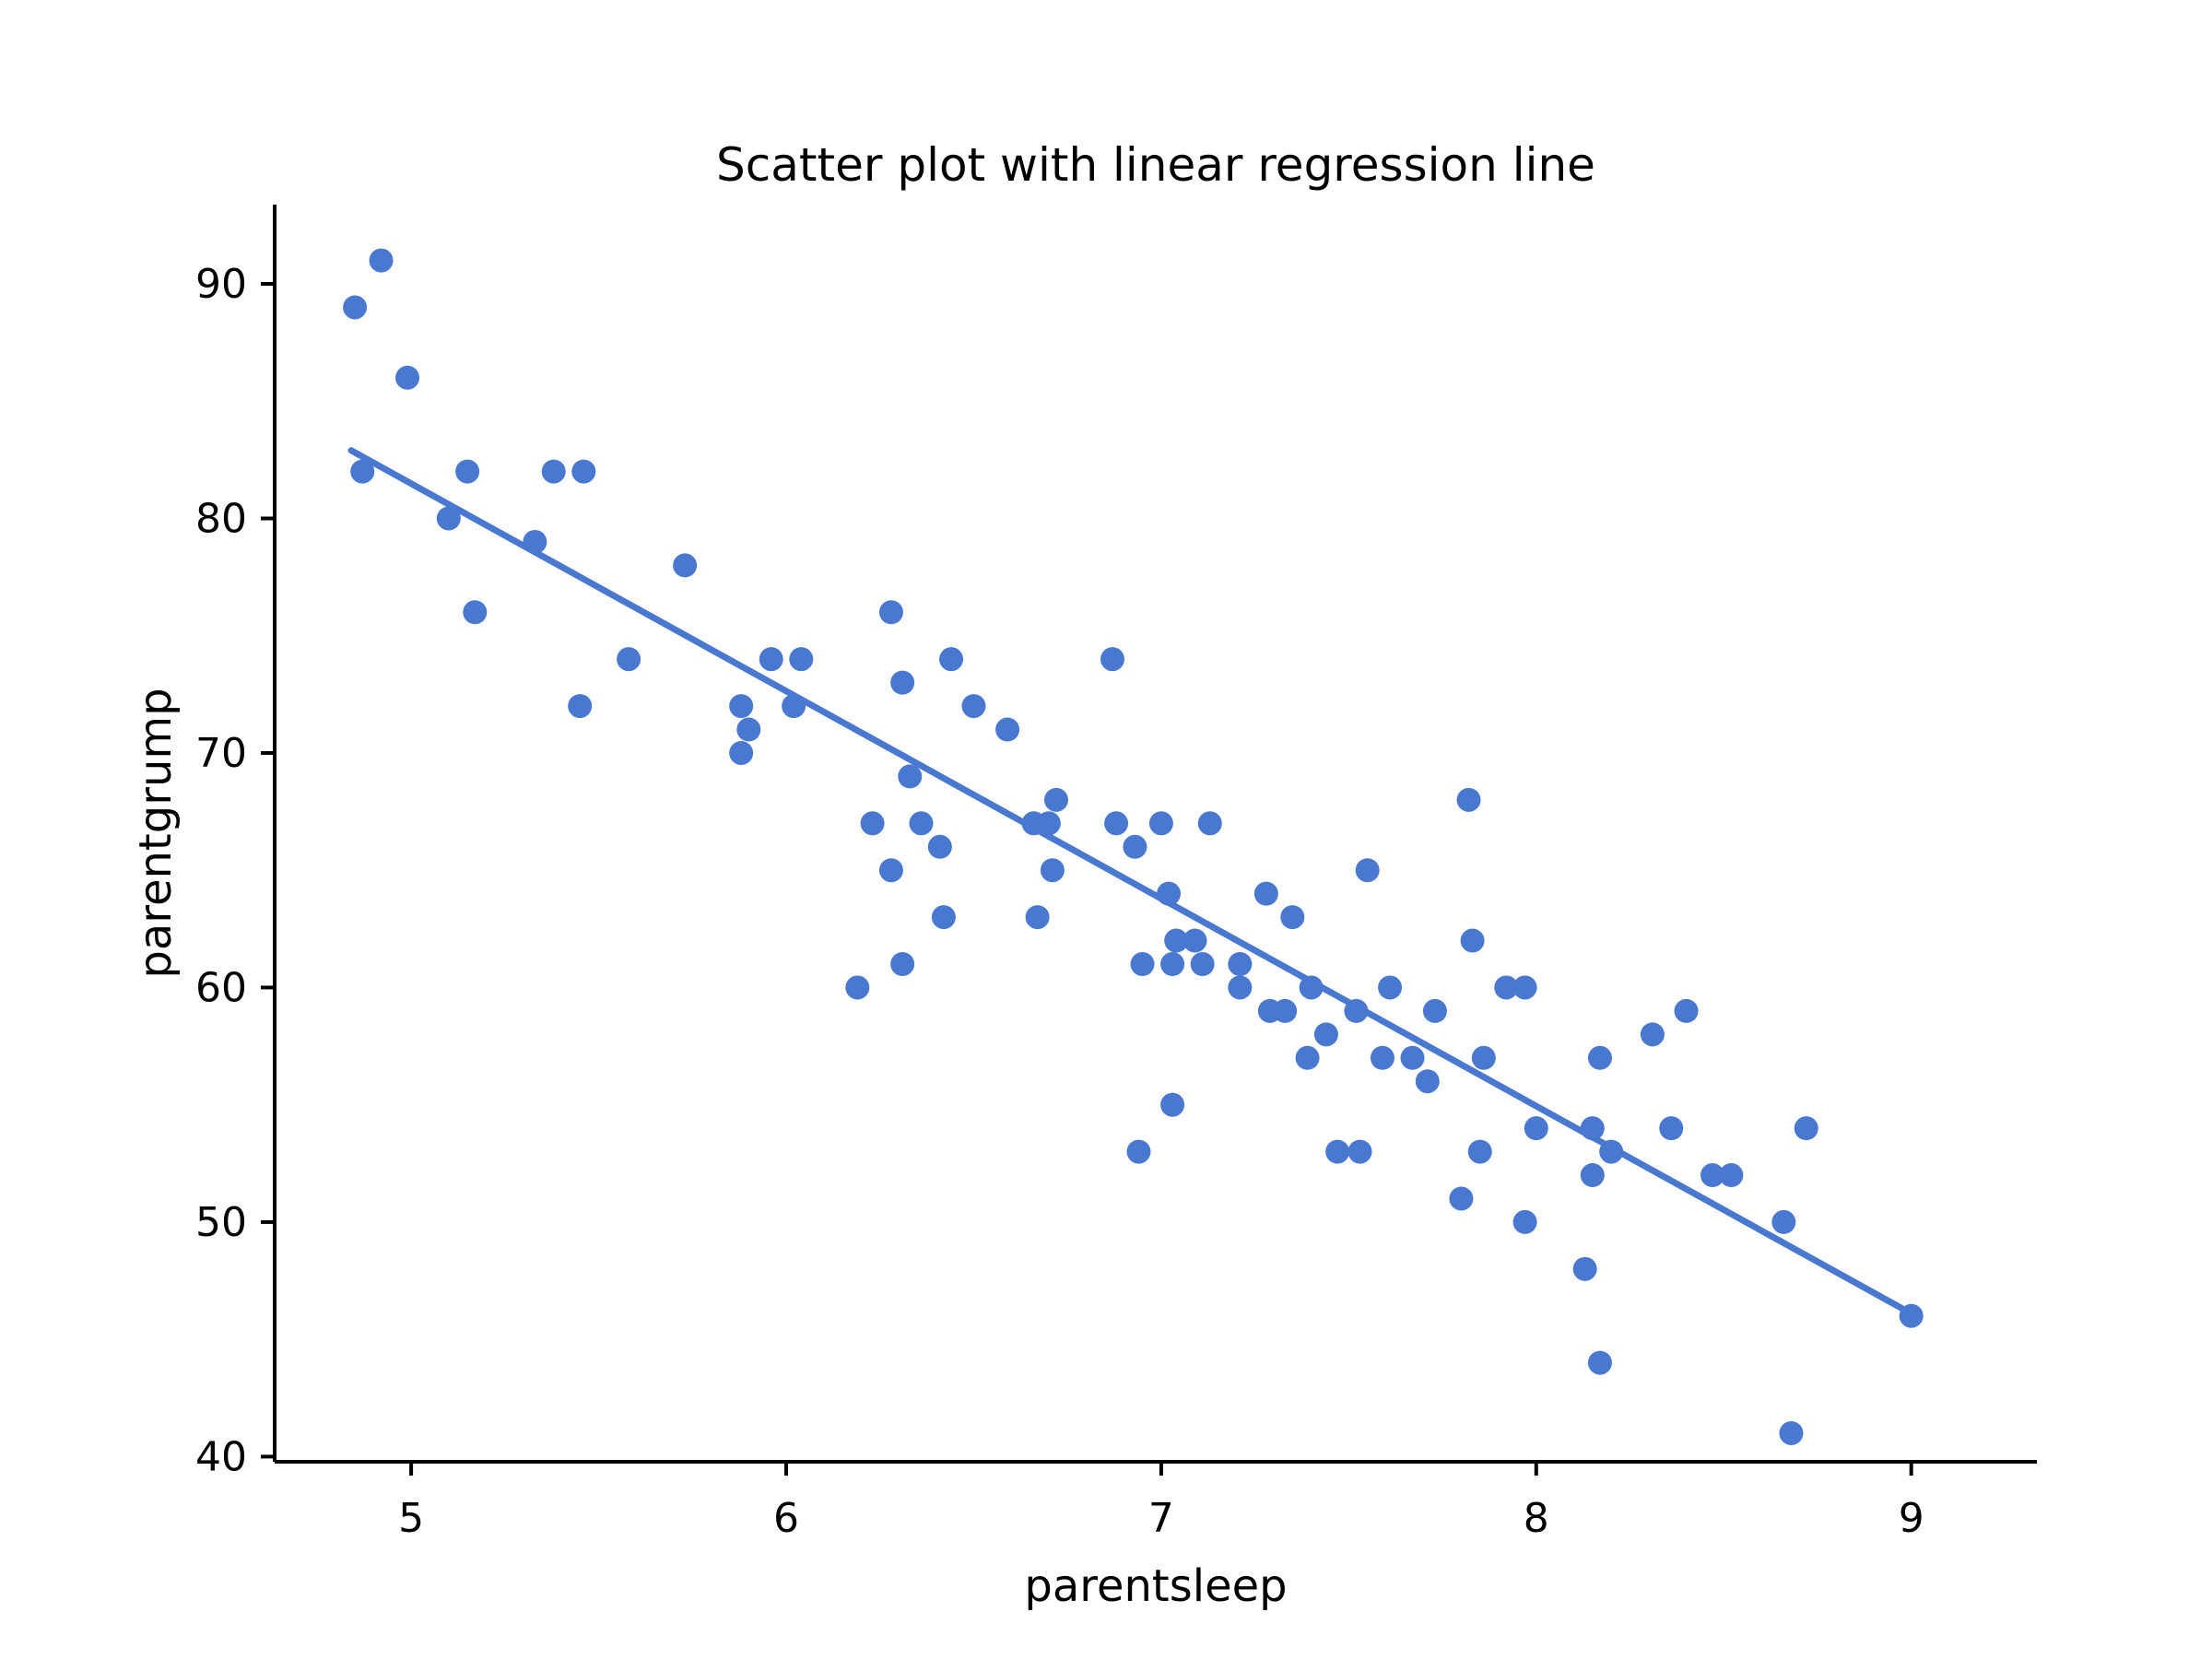  I want to click on y-tick-label: 80, so click(221, 518).